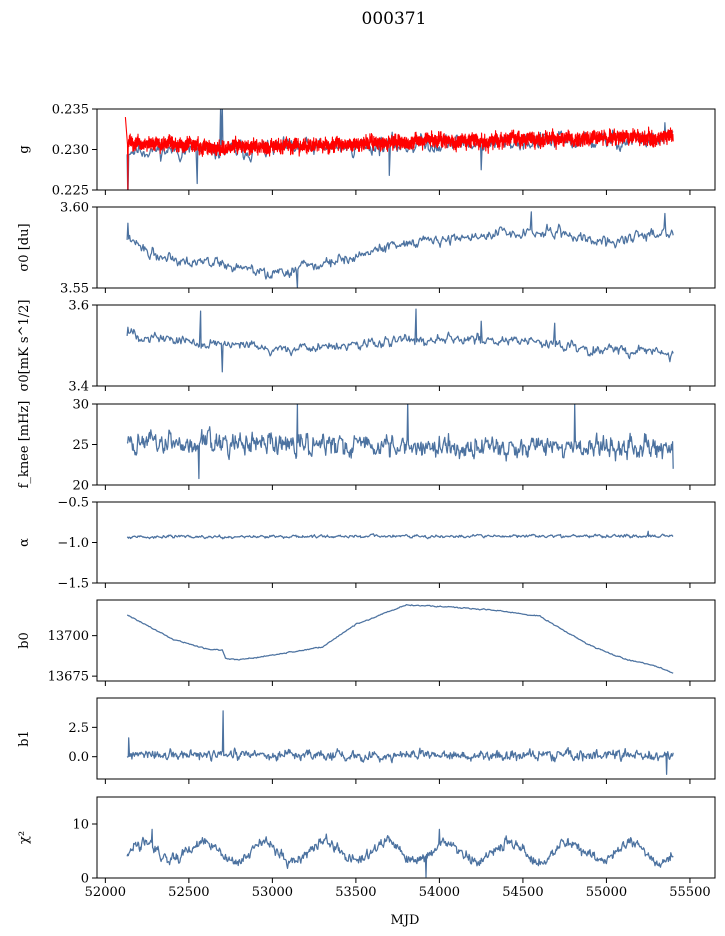 This screenshot has height=936, width=725. I want to click on series-g, so click(400, 149).